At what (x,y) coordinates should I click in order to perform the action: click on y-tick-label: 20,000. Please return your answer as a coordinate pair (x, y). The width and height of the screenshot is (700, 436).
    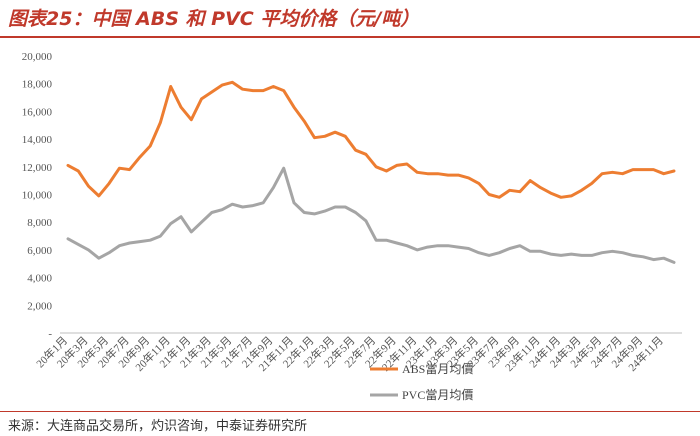
    Looking at the image, I should click on (37, 57).